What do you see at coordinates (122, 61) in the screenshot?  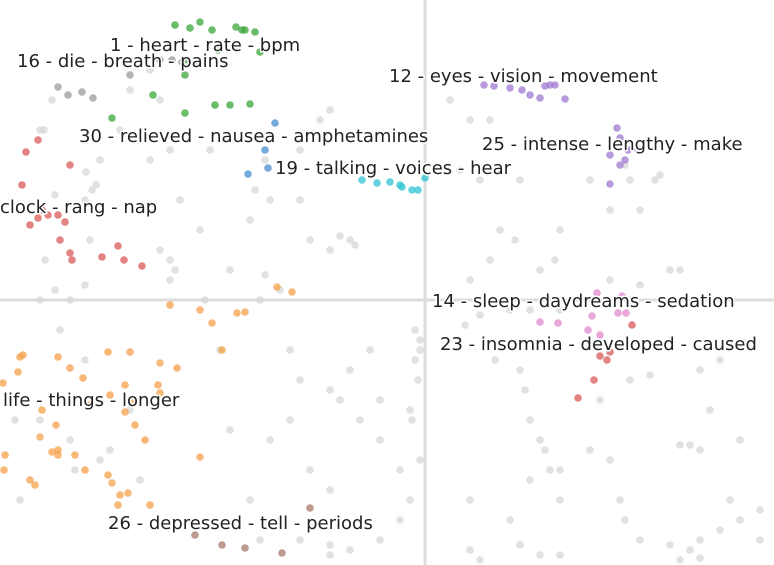 I see `topic-label-16: 16 - die - breath - pains` at bounding box center [122, 61].